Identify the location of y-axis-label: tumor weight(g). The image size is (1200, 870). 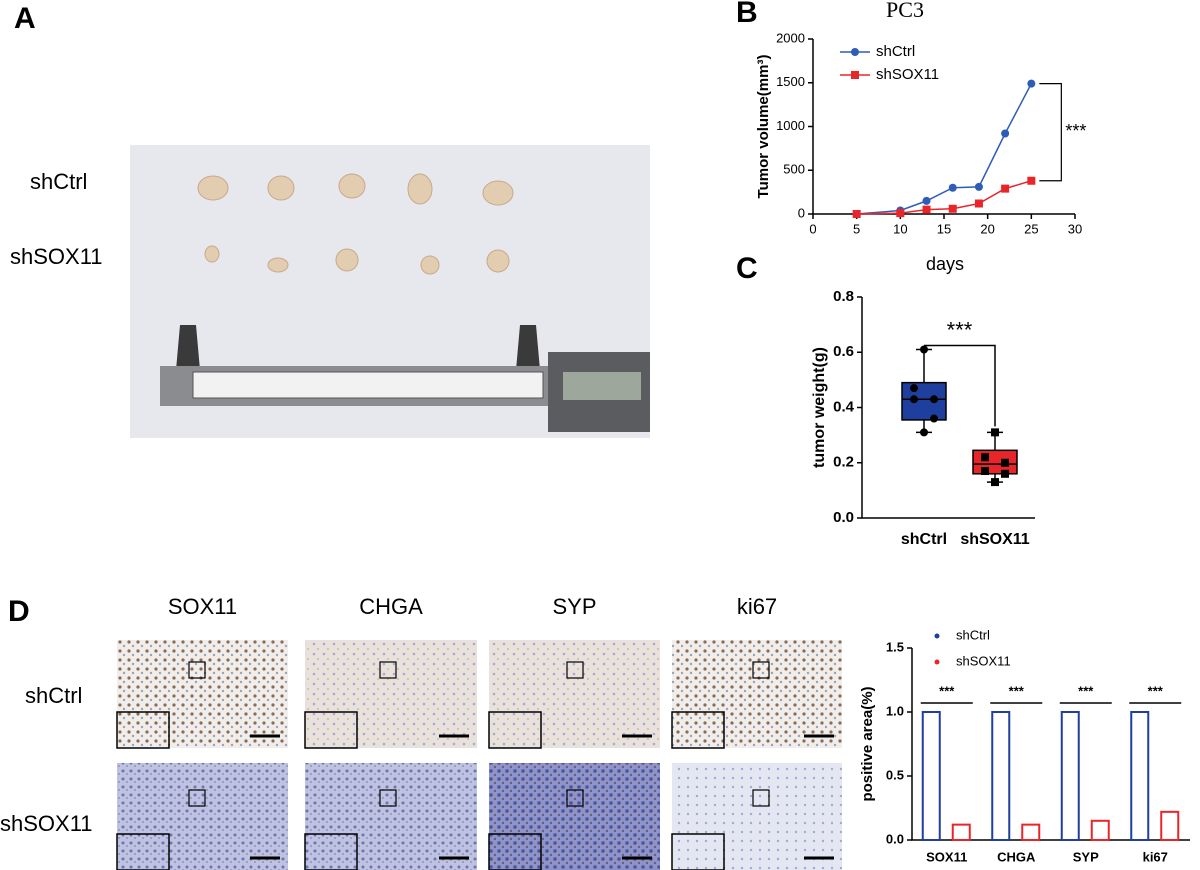
(819, 407).